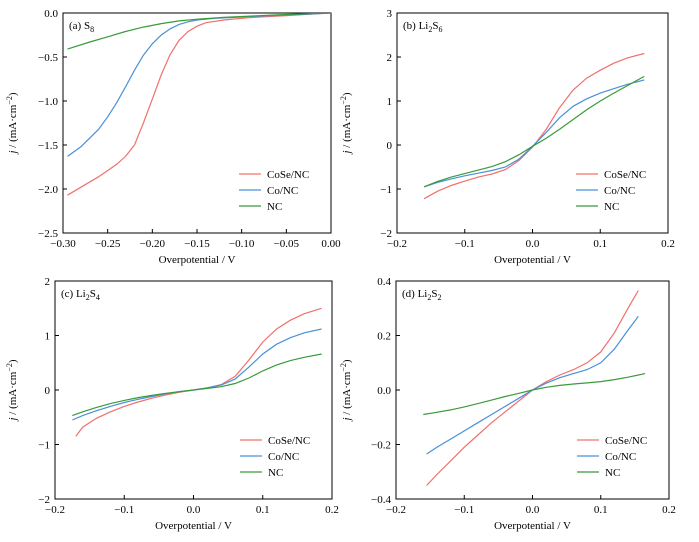 This screenshot has width=699, height=542. I want to click on y-tick-label: −2.0, so click(48, 190).